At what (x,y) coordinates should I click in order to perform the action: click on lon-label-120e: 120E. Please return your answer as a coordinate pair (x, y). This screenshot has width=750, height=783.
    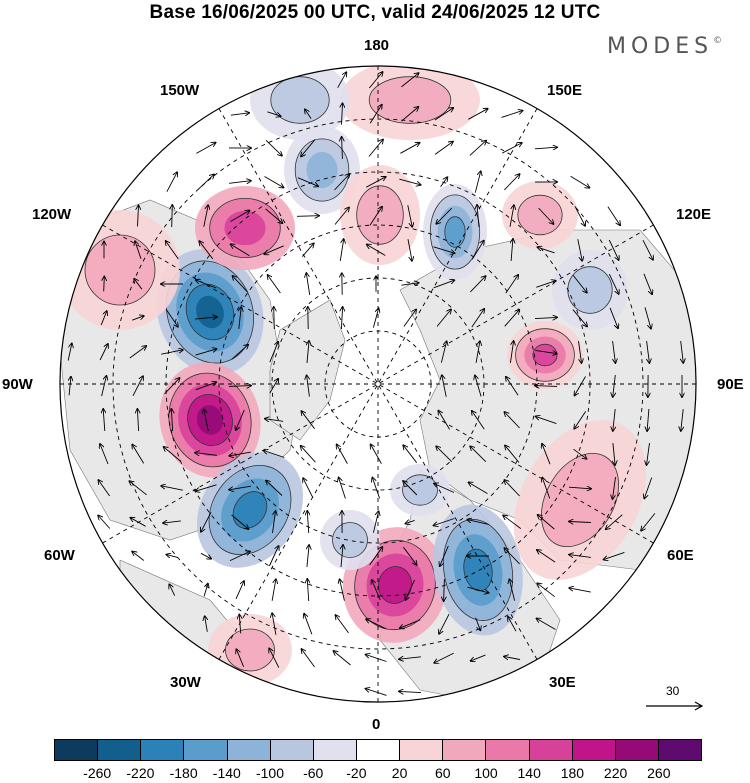
    Looking at the image, I should click on (694, 214).